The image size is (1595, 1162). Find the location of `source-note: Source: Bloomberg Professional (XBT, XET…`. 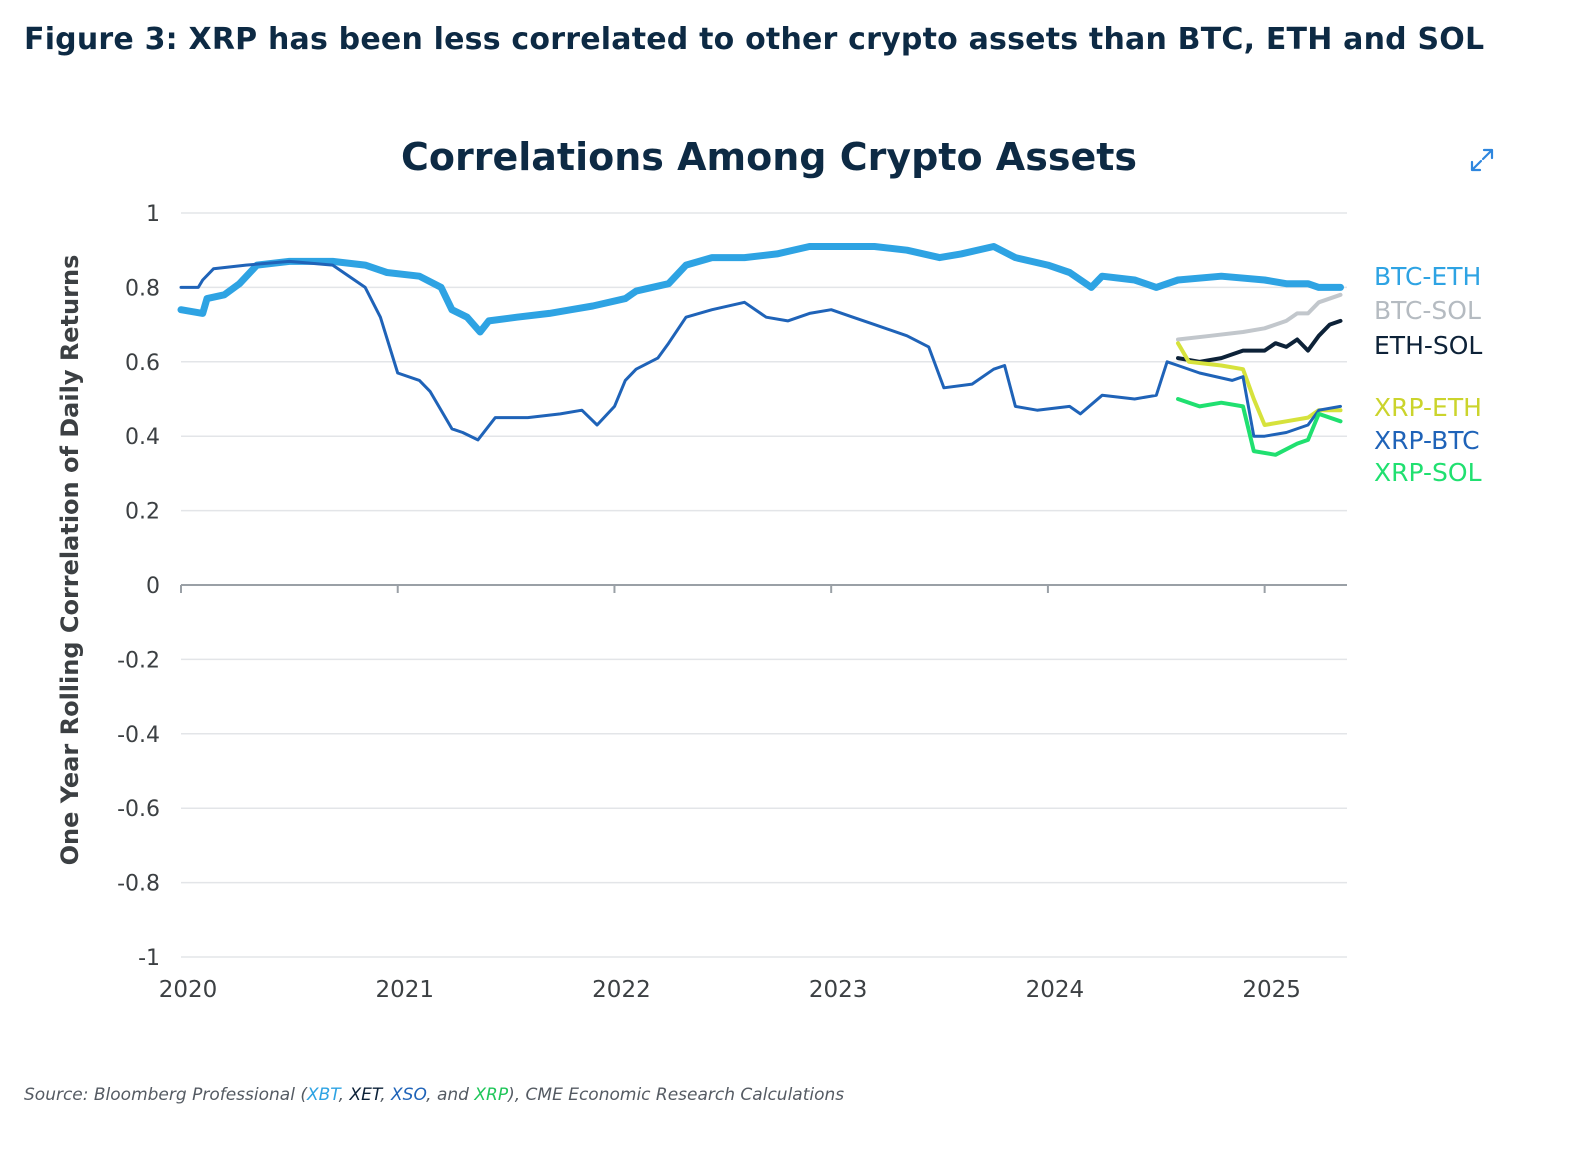

source-note: Source: Bloomberg Professional (XBT, XET… is located at coordinates (434, 1095).